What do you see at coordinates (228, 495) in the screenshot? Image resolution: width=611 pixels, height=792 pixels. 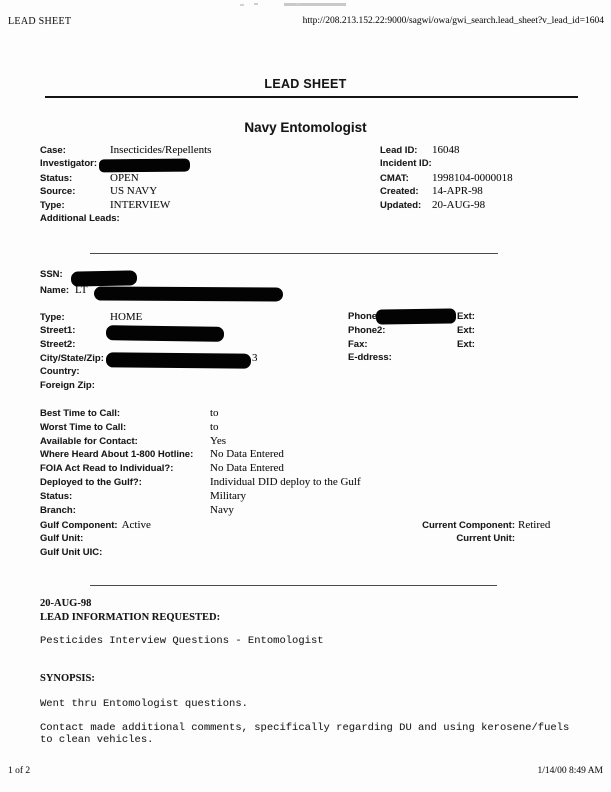 I see `field-value: Military` at bounding box center [228, 495].